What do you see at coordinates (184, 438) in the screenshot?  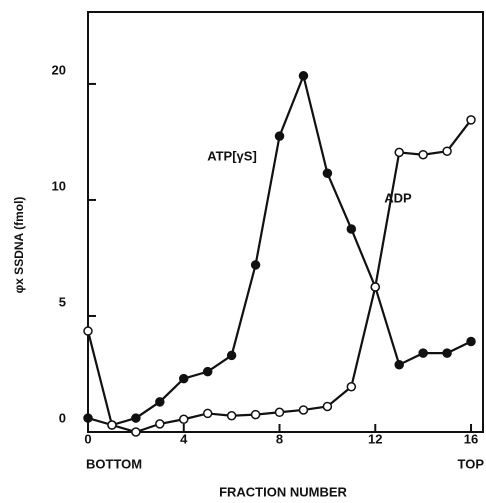 I see `x-tick-label: 4` at bounding box center [184, 438].